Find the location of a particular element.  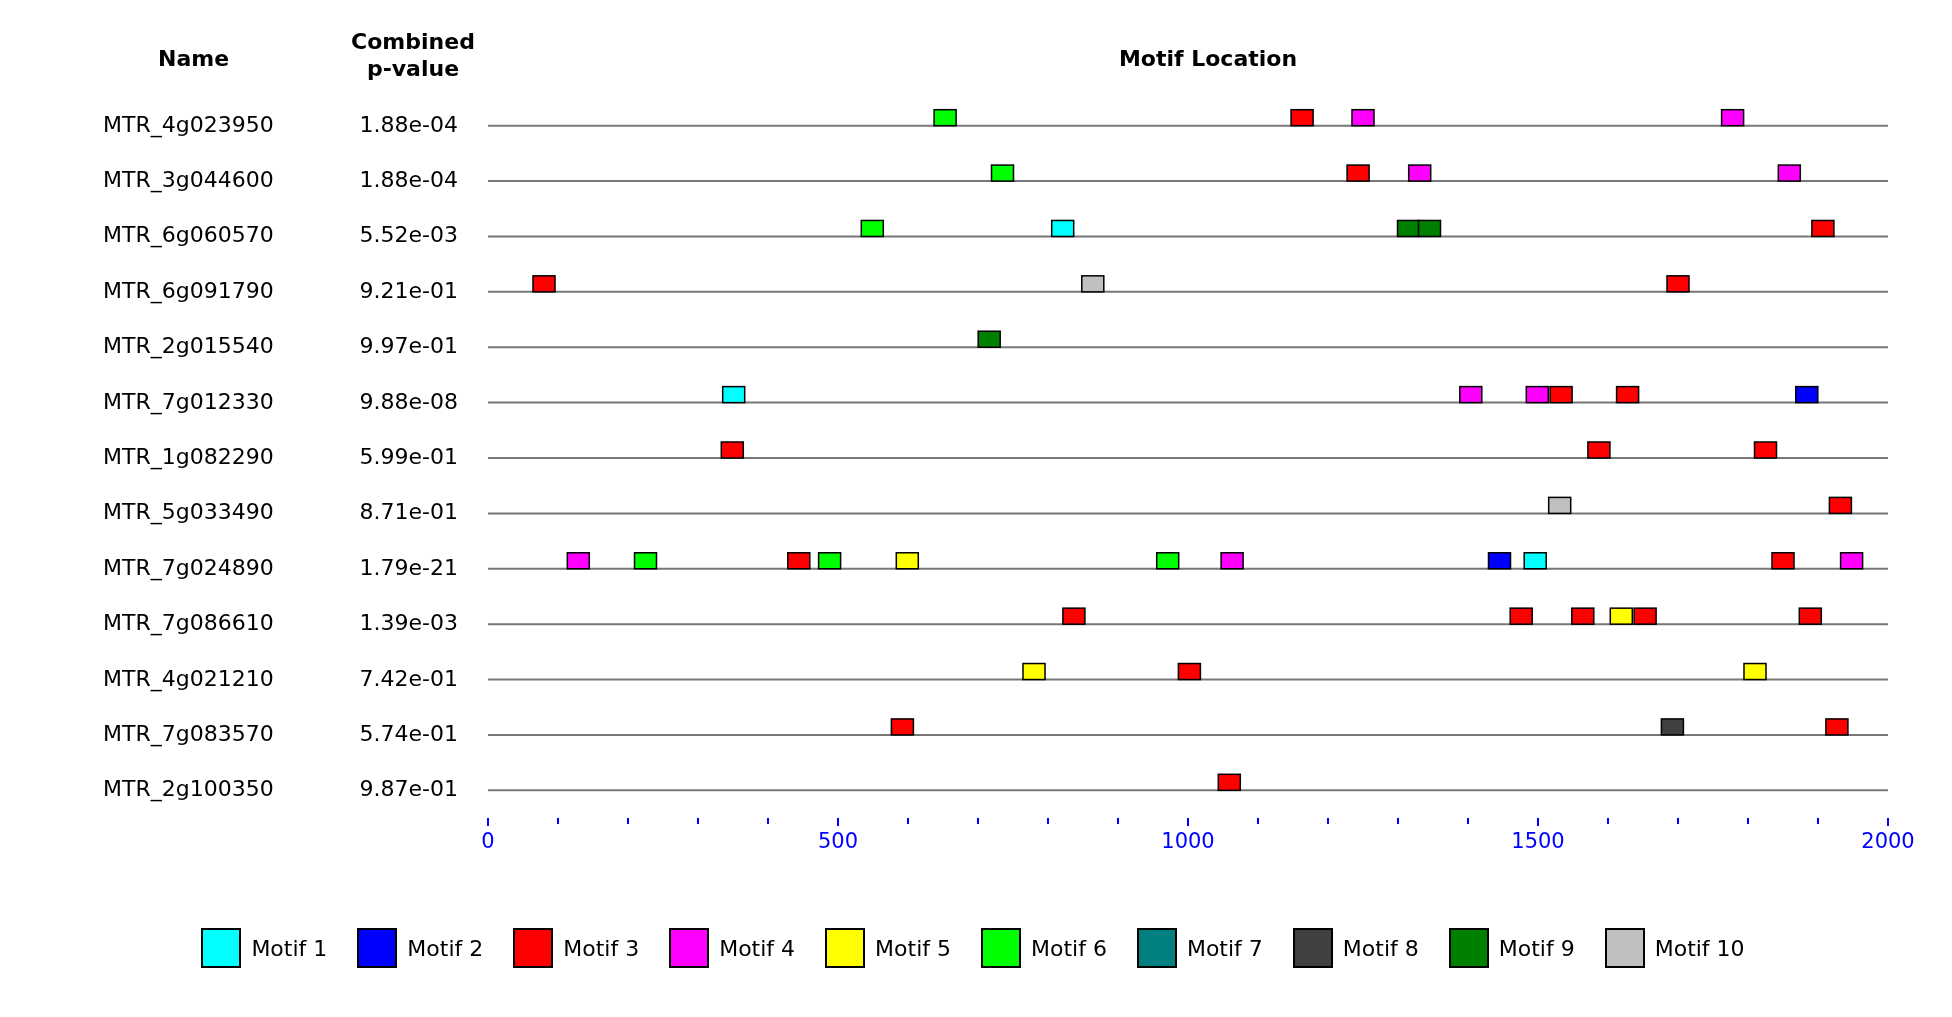

y-axis-title: Name is located at coordinates (194, 58).